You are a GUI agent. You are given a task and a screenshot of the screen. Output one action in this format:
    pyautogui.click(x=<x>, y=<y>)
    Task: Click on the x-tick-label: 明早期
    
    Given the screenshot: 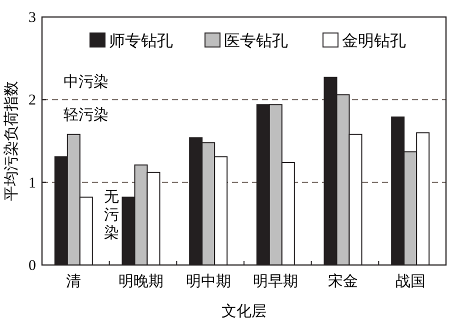 What is the action you would take?
    pyautogui.click(x=275, y=281)
    